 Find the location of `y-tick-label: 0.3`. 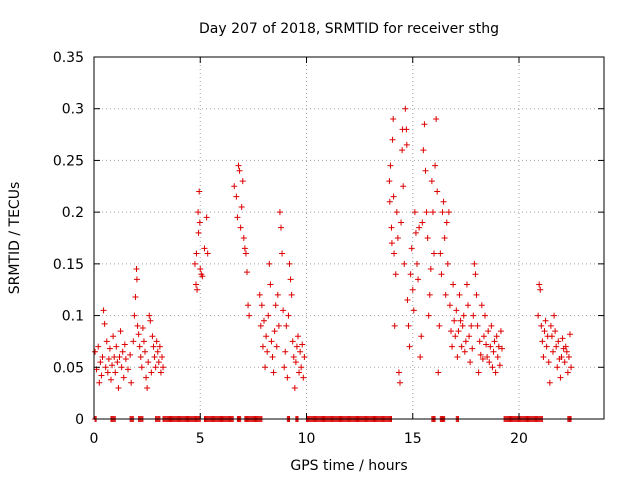

y-tick-label: 0.3 is located at coordinates (73, 110).